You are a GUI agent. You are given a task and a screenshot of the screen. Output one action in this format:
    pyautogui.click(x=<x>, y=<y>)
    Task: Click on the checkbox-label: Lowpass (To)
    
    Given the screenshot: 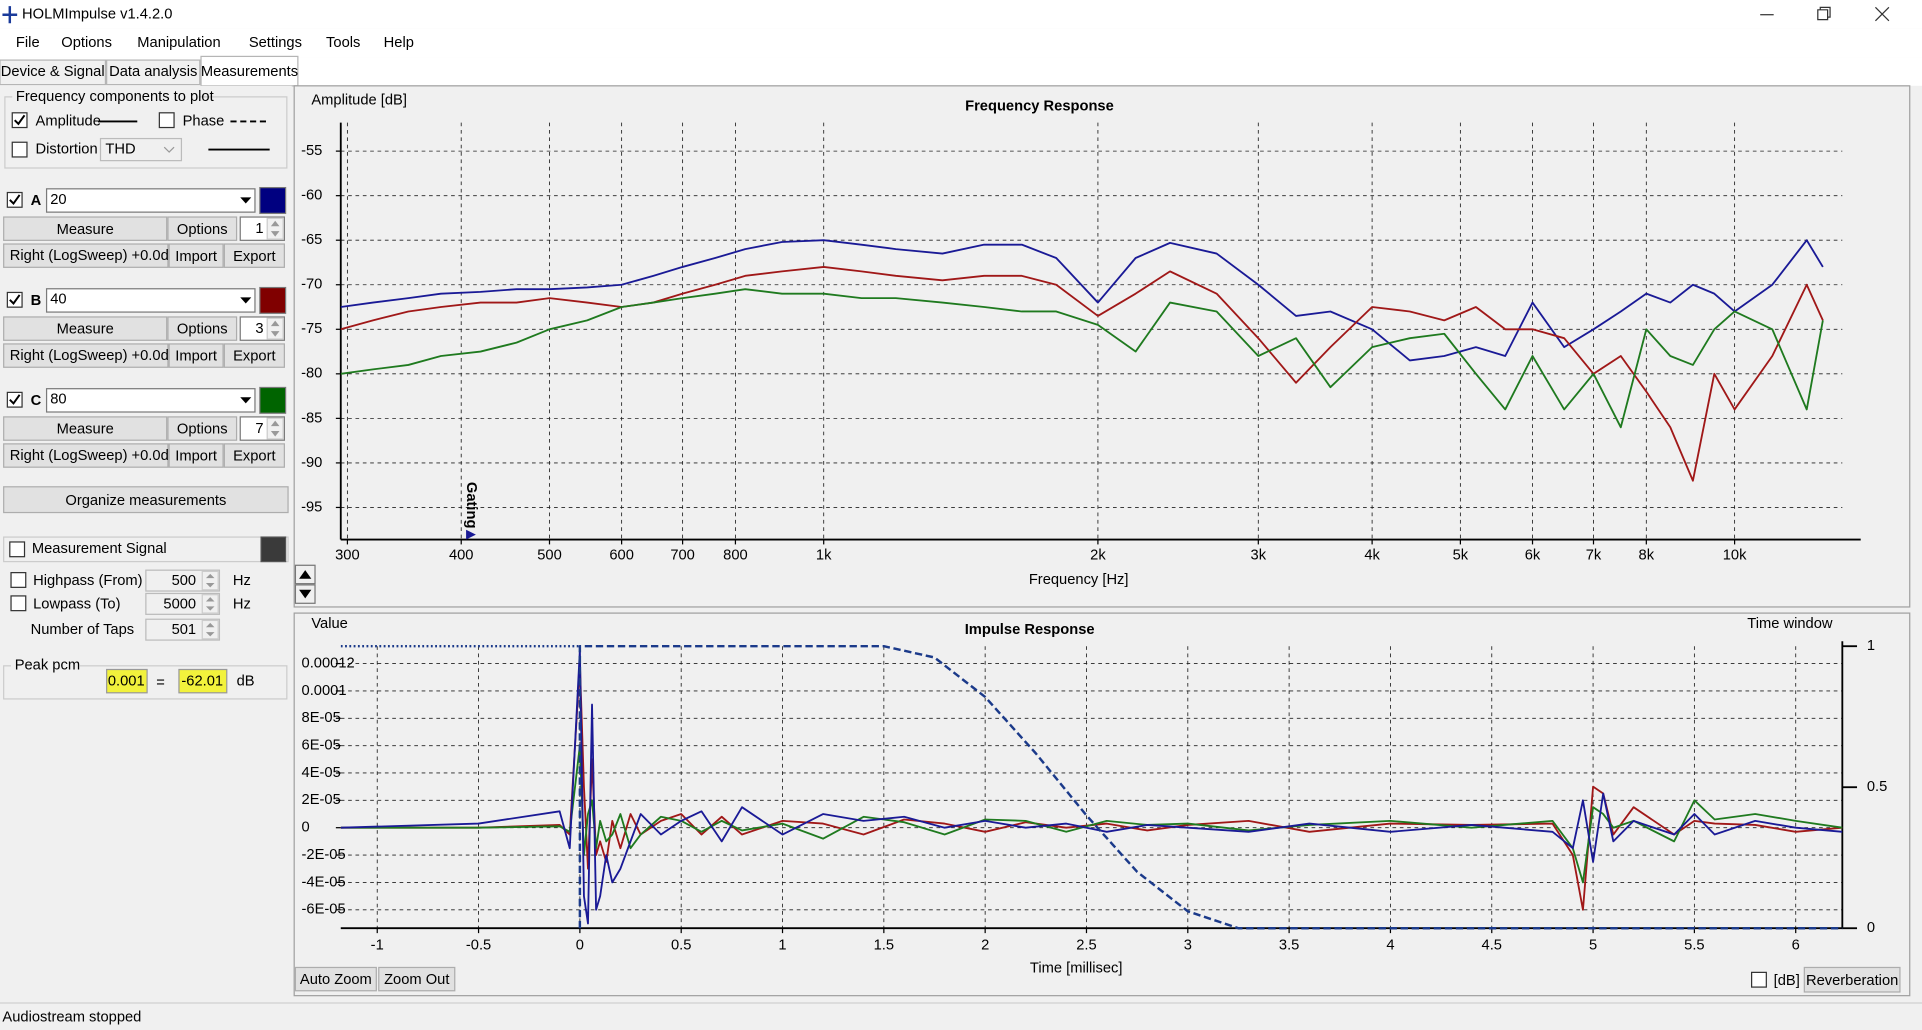 What is the action you would take?
    pyautogui.click(x=76, y=604)
    